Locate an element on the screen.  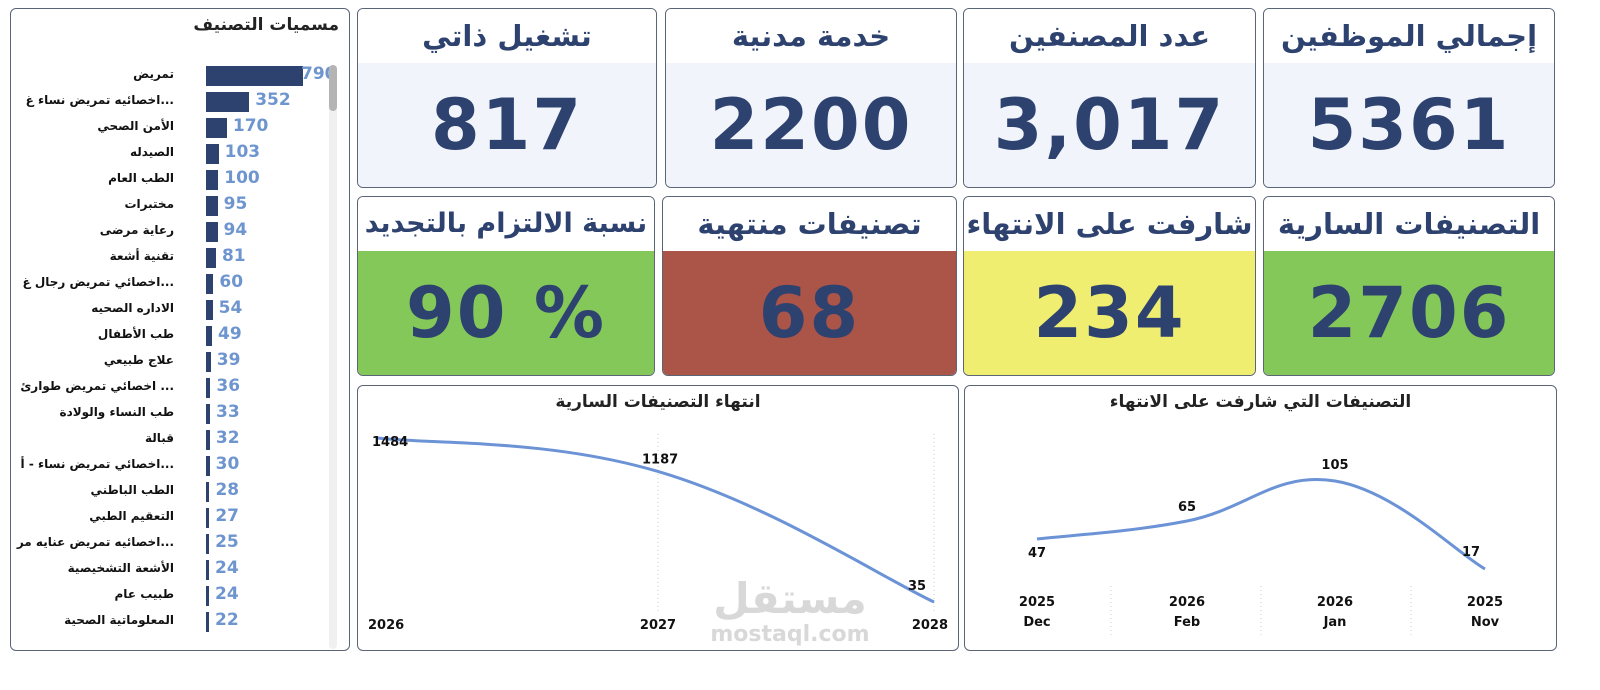
list-item: التعقيم الطبي 27 is located at coordinates (180, 518).